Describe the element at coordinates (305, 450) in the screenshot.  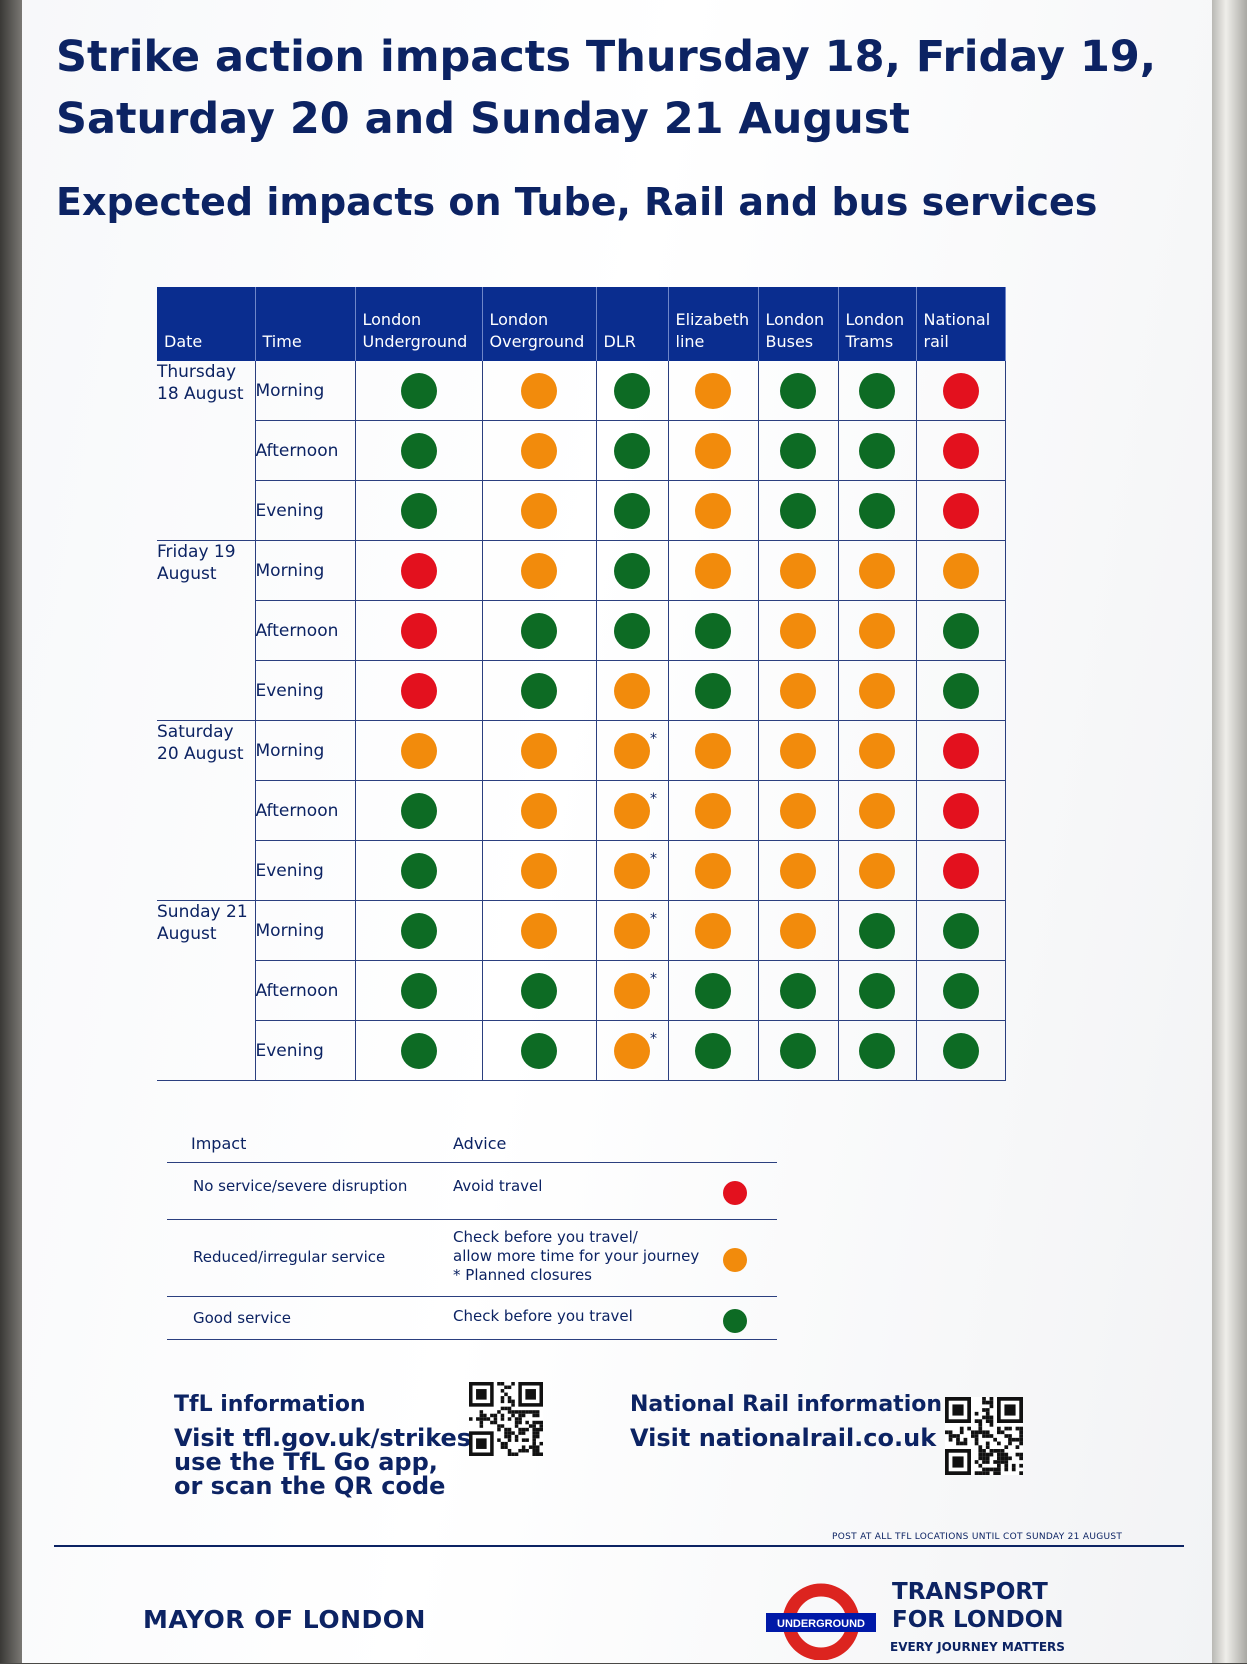
I see `time-cell: Afternoon` at that location.